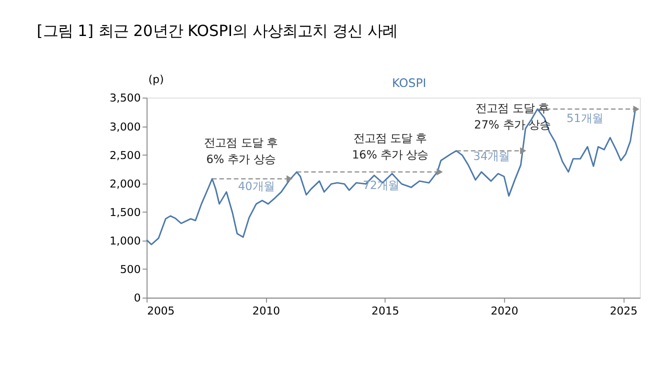 Image resolution: width=658 pixels, height=381 pixels. What do you see at coordinates (125, 127) in the screenshot?
I see `y-tick-label: 3,000` at bounding box center [125, 127].